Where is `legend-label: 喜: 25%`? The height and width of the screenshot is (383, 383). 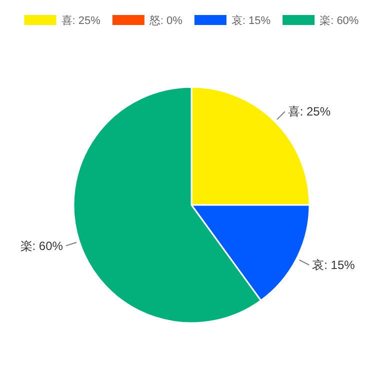
legend-label: 喜: 25% is located at coordinates (81, 20).